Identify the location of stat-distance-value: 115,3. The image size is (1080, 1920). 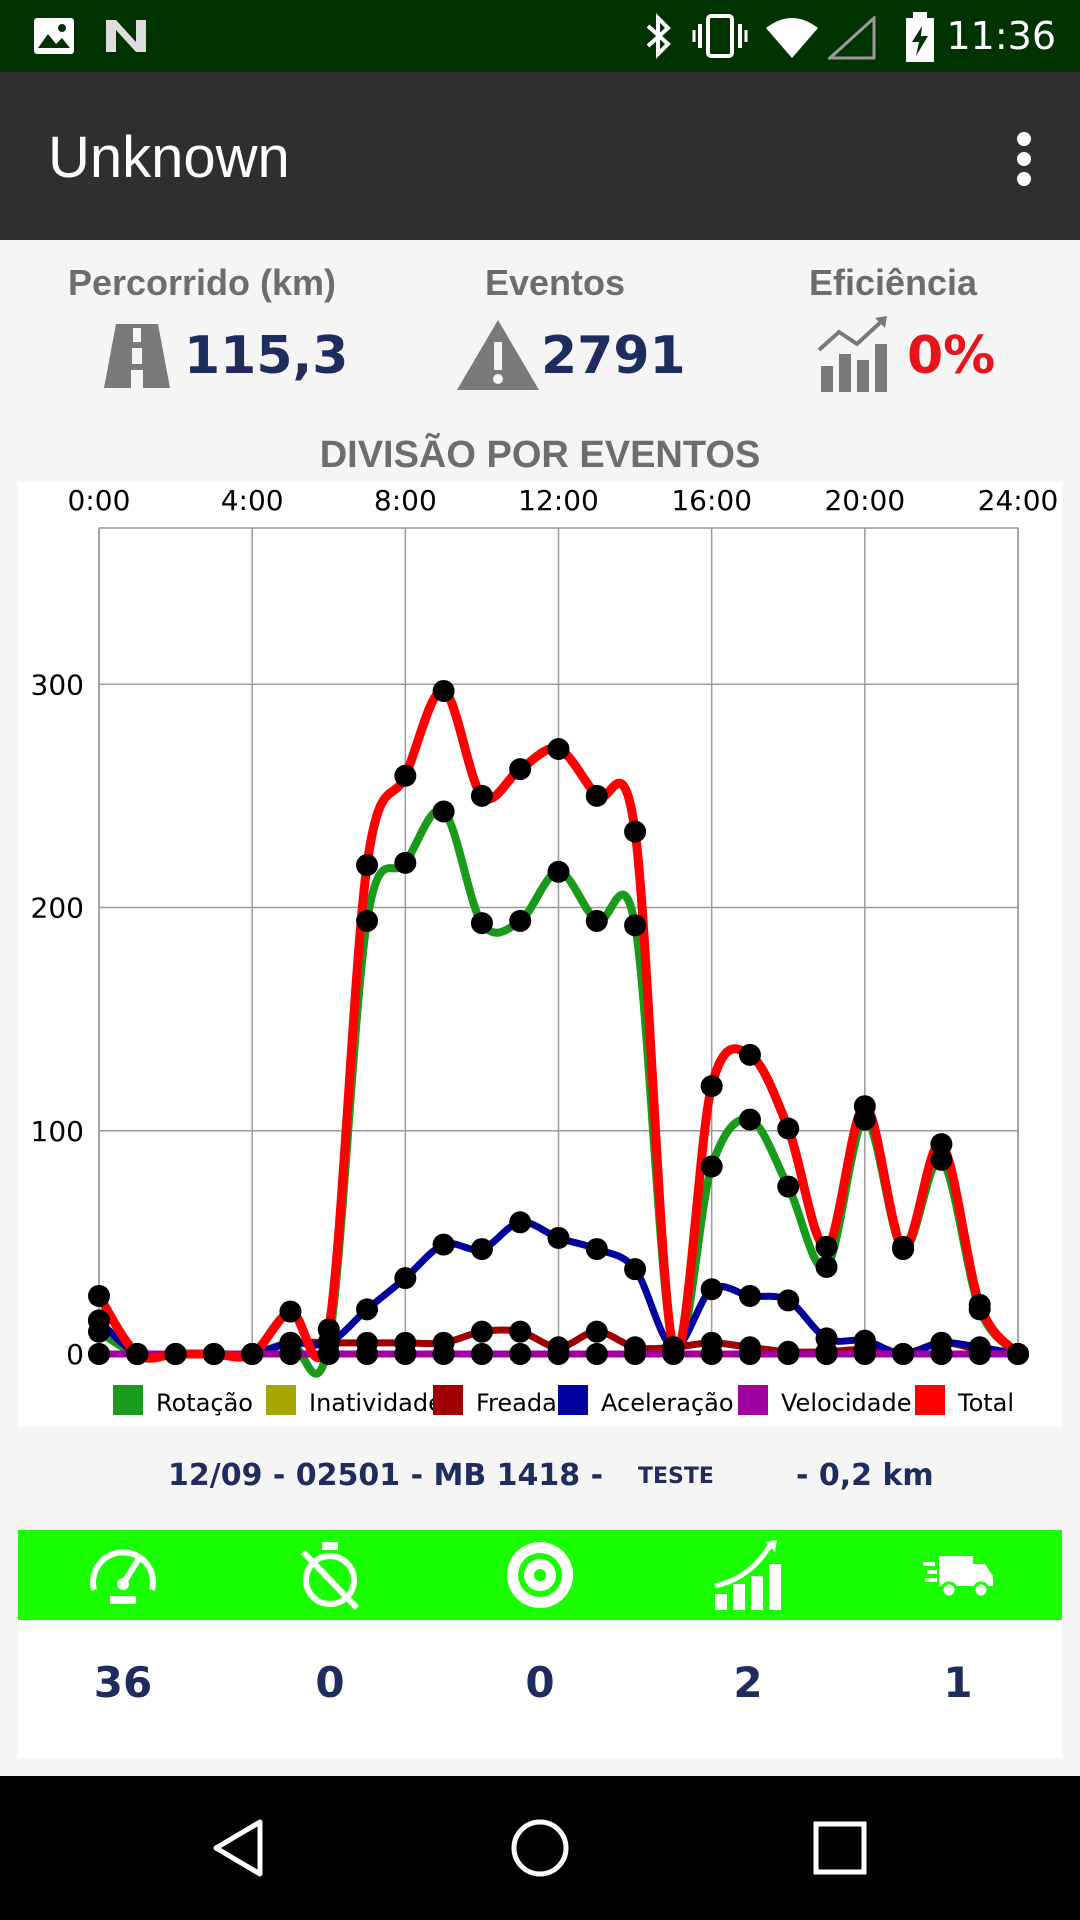
(266, 356).